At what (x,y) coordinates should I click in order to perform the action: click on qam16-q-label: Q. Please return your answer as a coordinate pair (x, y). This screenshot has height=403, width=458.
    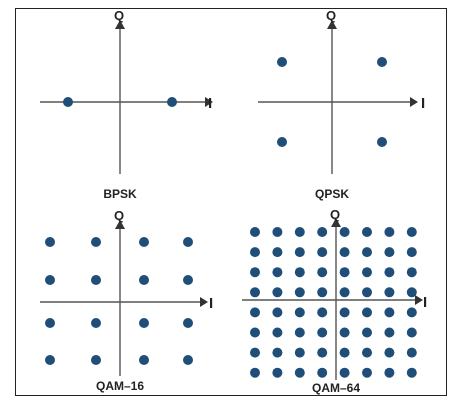
    Looking at the image, I should click on (119, 215).